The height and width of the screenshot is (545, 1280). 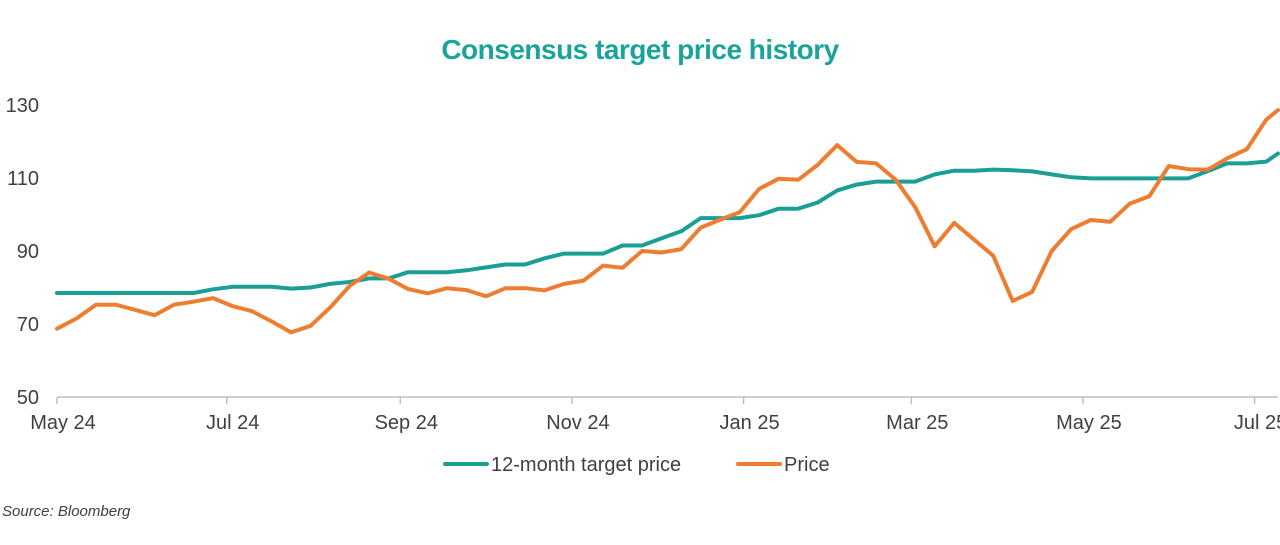 What do you see at coordinates (28, 325) in the screenshot?
I see `y-tick-label: 70` at bounding box center [28, 325].